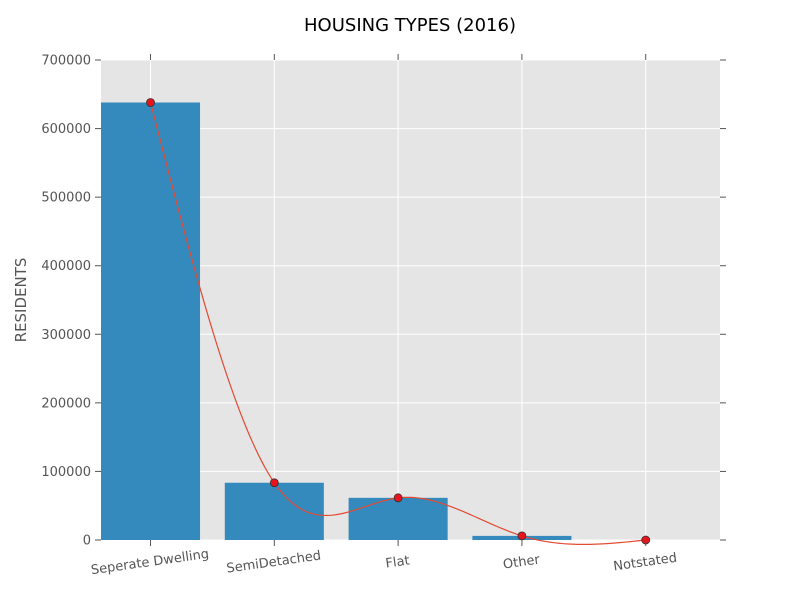 This screenshot has width=800, height=604. I want to click on y-tick-label: 600000, so click(66, 129).